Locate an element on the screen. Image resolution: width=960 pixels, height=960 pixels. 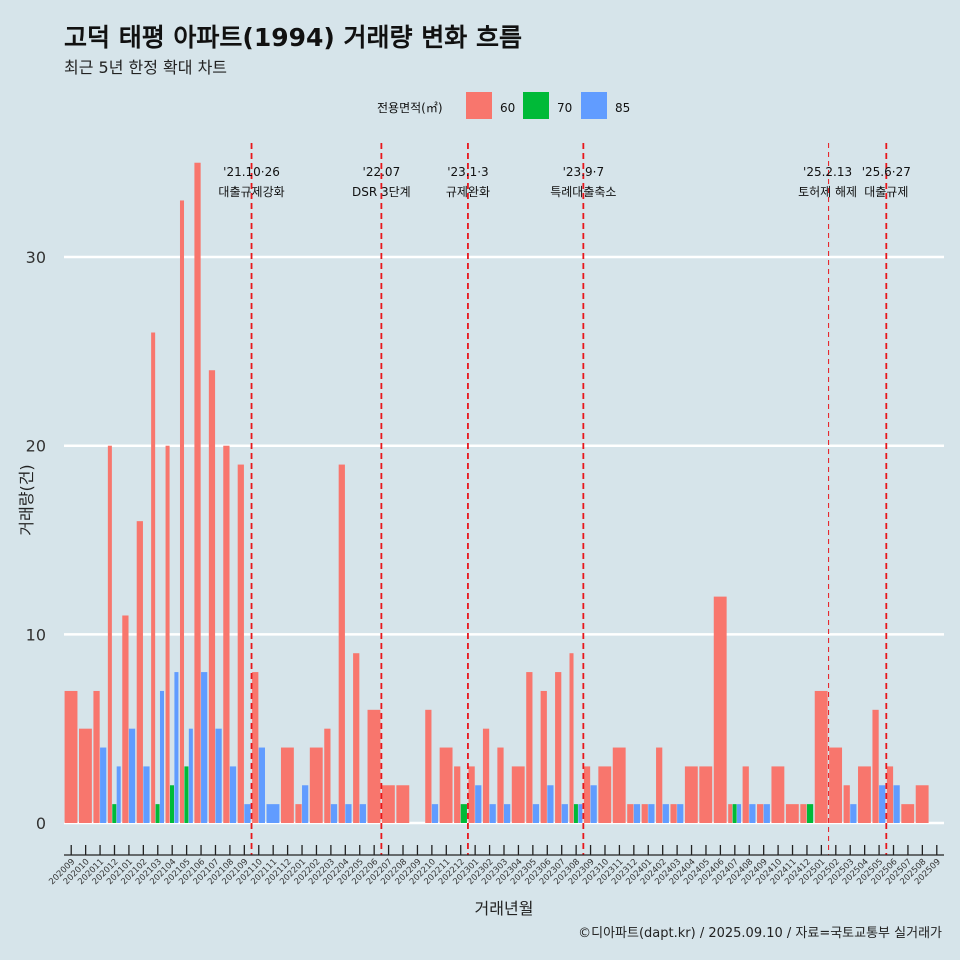
legend-label-60: 60 is located at coordinates (507, 108).